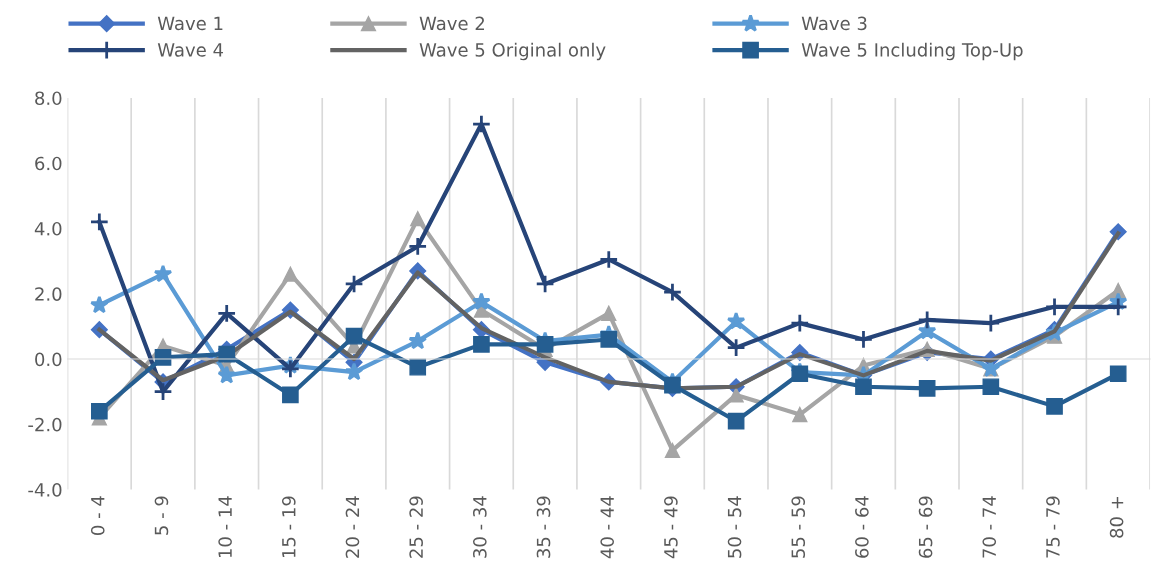 The width and height of the screenshot is (1164, 576). I want to click on x-tick-label: 55 - 59, so click(798, 527).